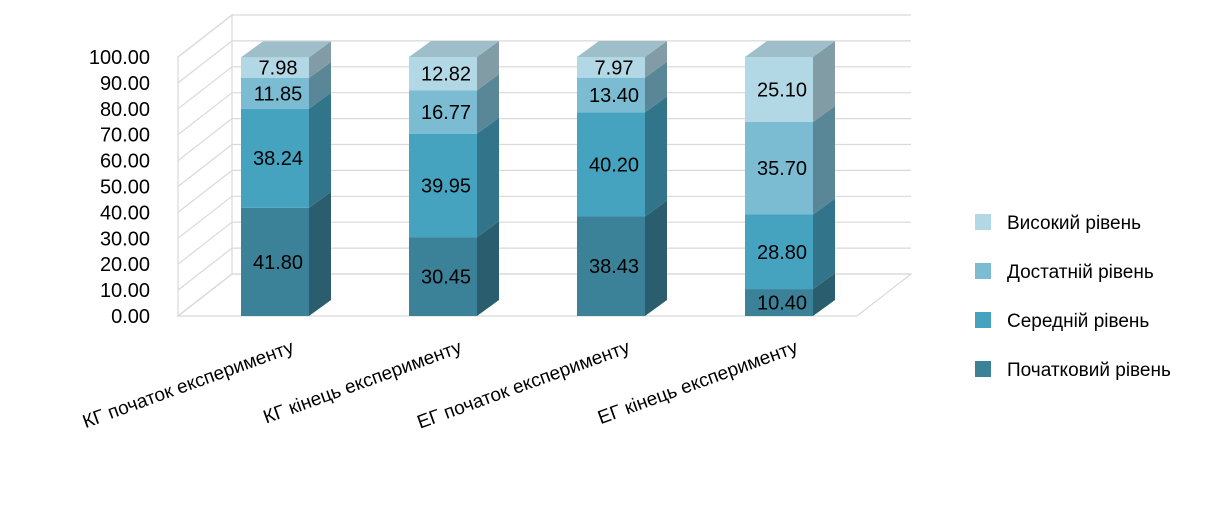 The height and width of the screenshot is (513, 1222). I want to click on data-label: 16.77, so click(446, 113).